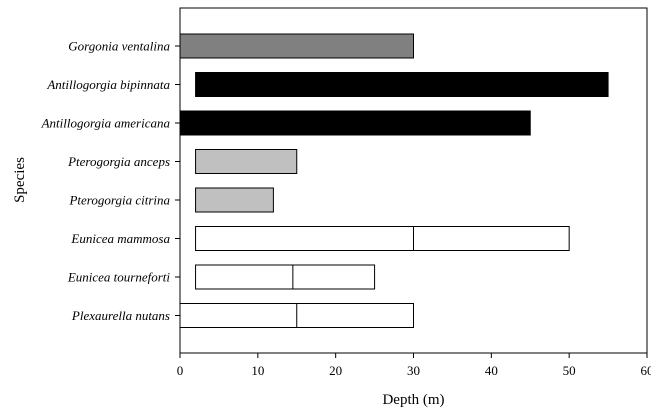 This screenshot has width=651, height=410. I want to click on x-tick-label: 20, so click(335, 370).